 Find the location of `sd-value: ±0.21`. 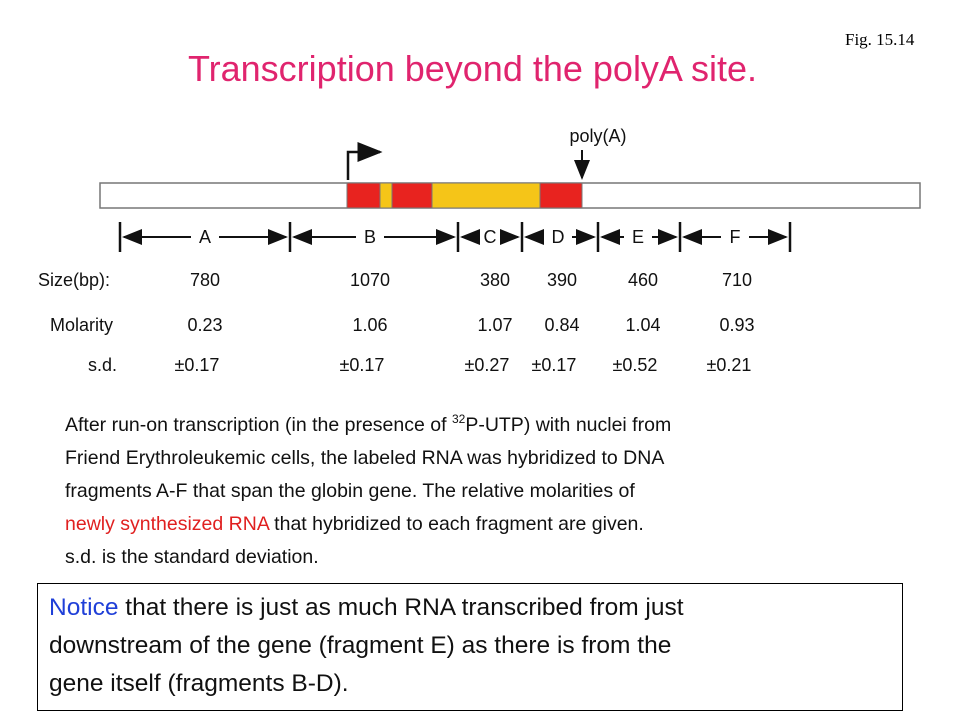

sd-value: ±0.21 is located at coordinates (729, 365).